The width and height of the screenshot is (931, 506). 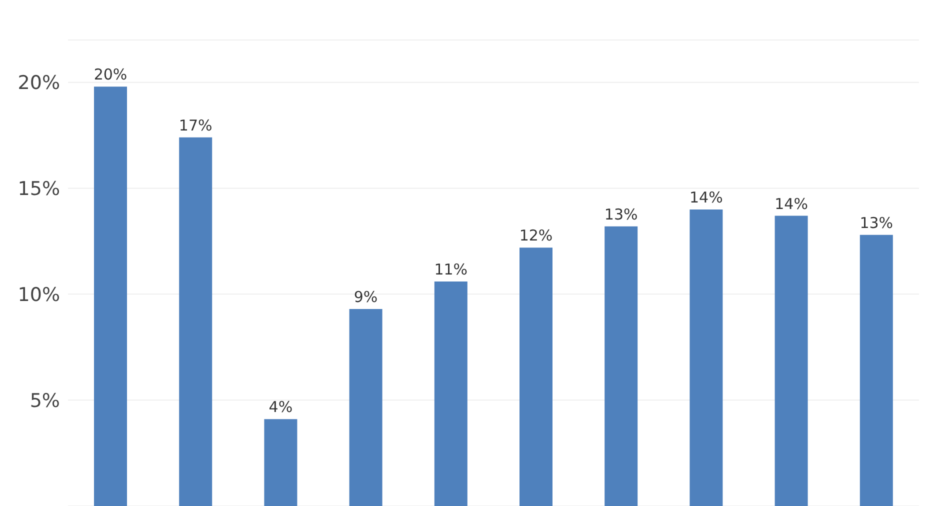 What do you see at coordinates (39, 189) in the screenshot?
I see `y-tick-label: 15%` at bounding box center [39, 189].